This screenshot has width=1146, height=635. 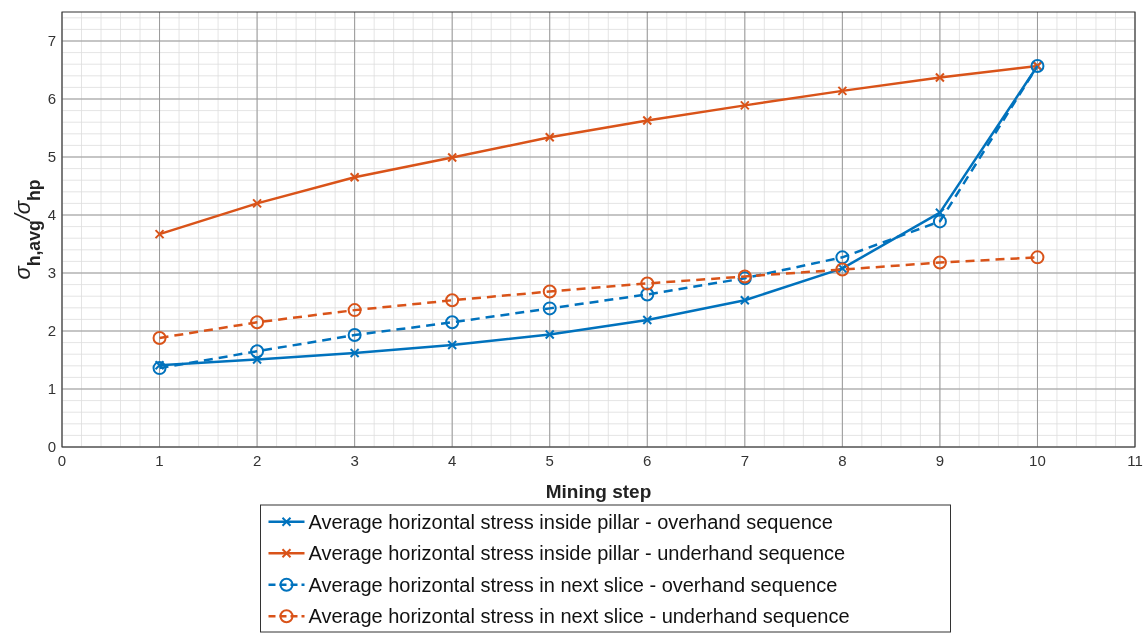 I want to click on x-tick-label: 1, so click(x=159, y=460).